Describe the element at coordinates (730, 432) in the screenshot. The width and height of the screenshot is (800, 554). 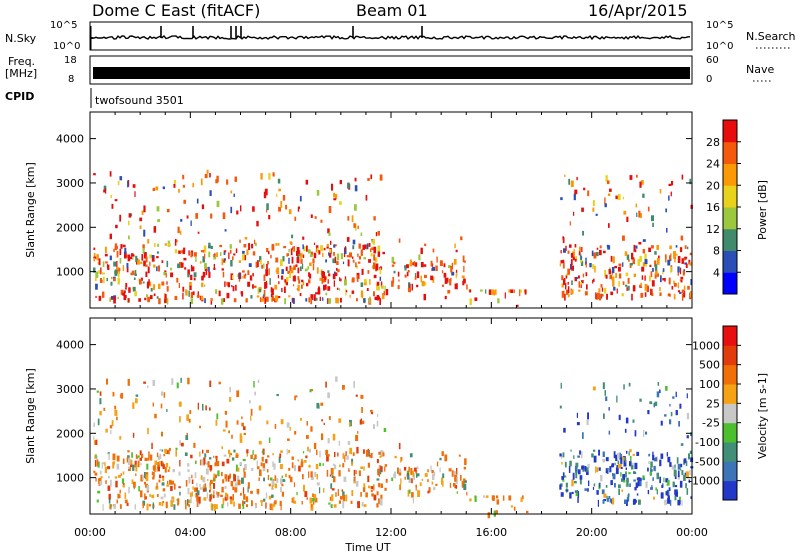
I see `velocity-colorbar-swatch` at that location.